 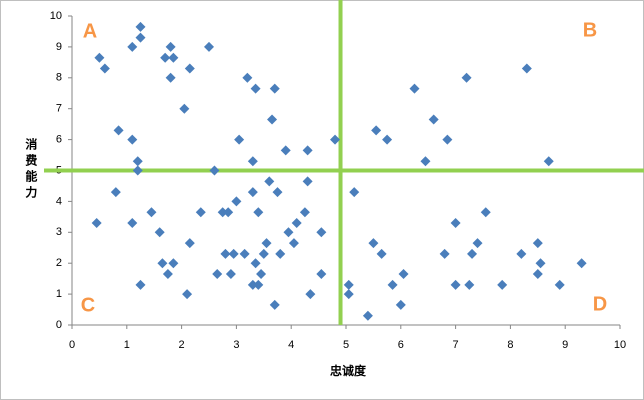 What do you see at coordinates (346, 345) in the screenshot?
I see `x-tick-label: 5` at bounding box center [346, 345].